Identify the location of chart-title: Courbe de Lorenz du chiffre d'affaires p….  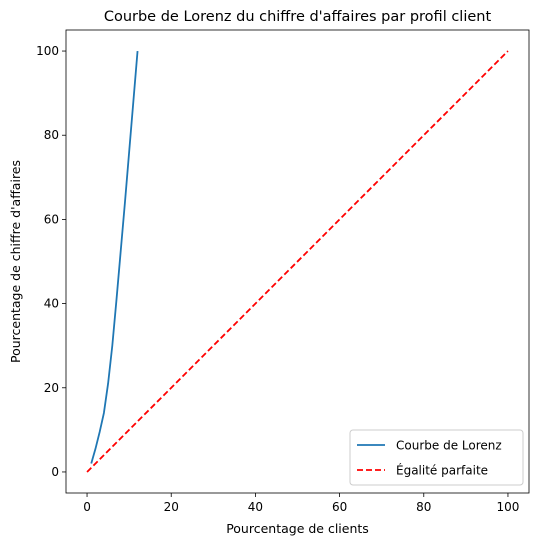
(298, 17).